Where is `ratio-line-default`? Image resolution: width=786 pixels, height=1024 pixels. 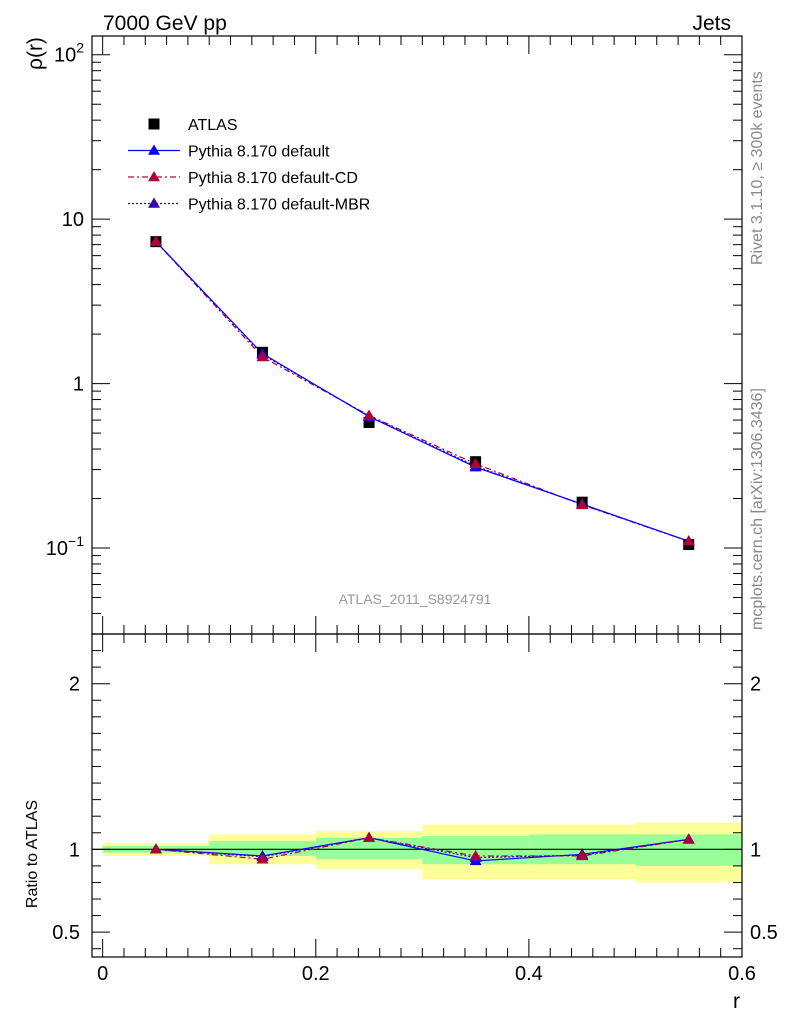
ratio-line-default is located at coordinates (422, 849).